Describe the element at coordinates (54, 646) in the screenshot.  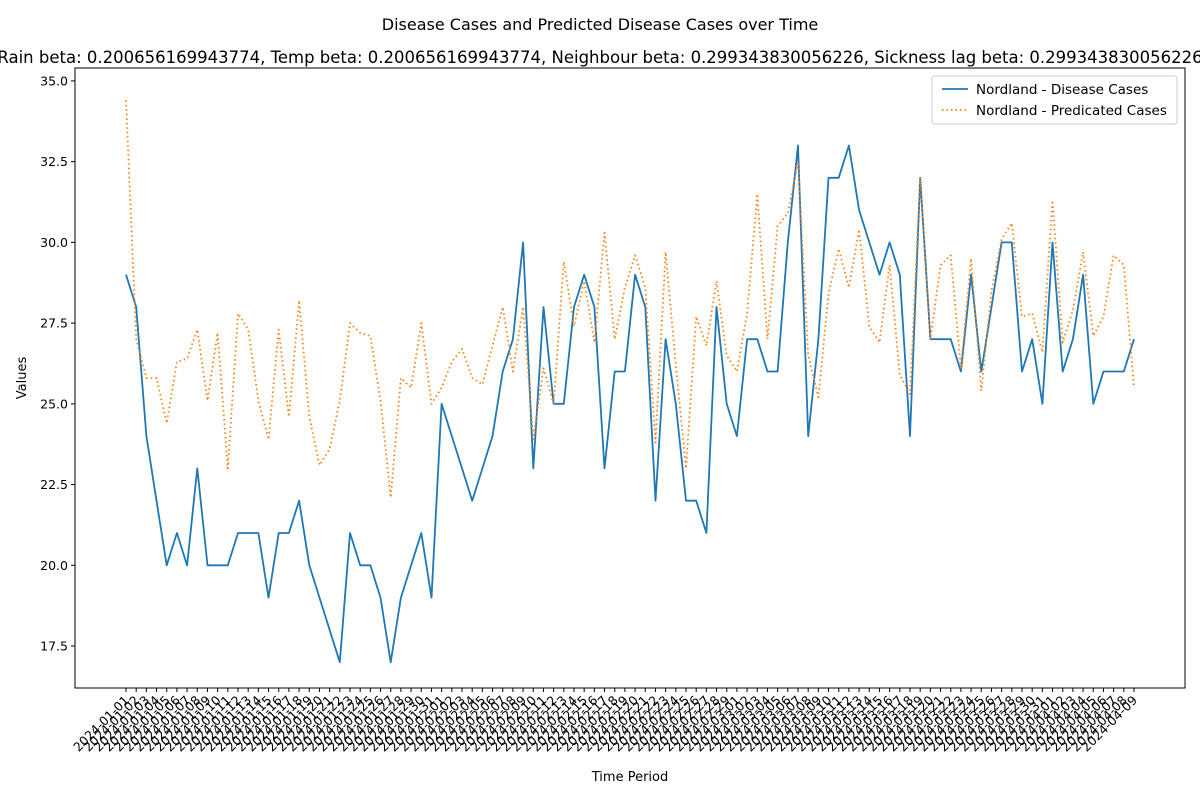
I see `y-tick-label: 17.5` at that location.